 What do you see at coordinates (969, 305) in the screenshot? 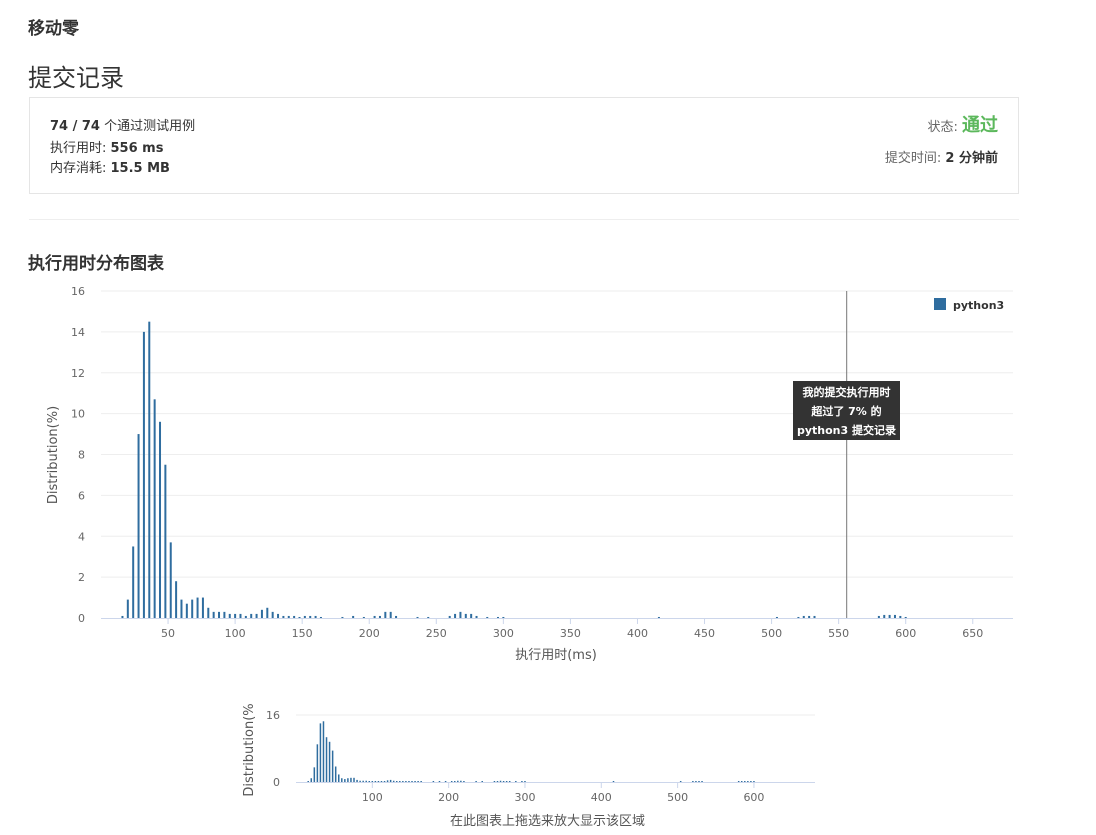
I see `chart-legend: python3` at bounding box center [969, 305].